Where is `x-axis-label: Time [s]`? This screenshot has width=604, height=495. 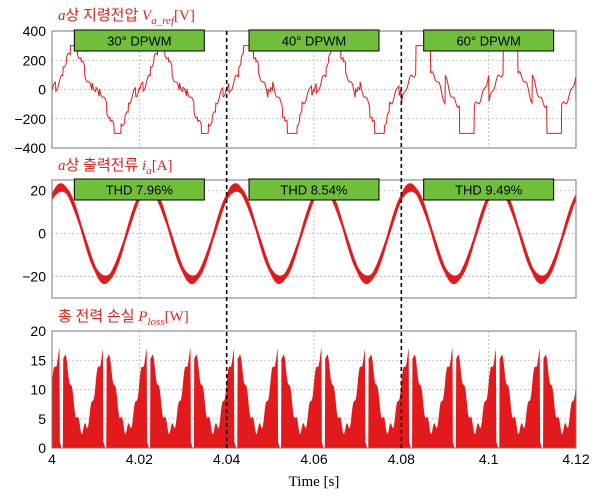 x-axis-label: Time [s] is located at coordinates (314, 482).